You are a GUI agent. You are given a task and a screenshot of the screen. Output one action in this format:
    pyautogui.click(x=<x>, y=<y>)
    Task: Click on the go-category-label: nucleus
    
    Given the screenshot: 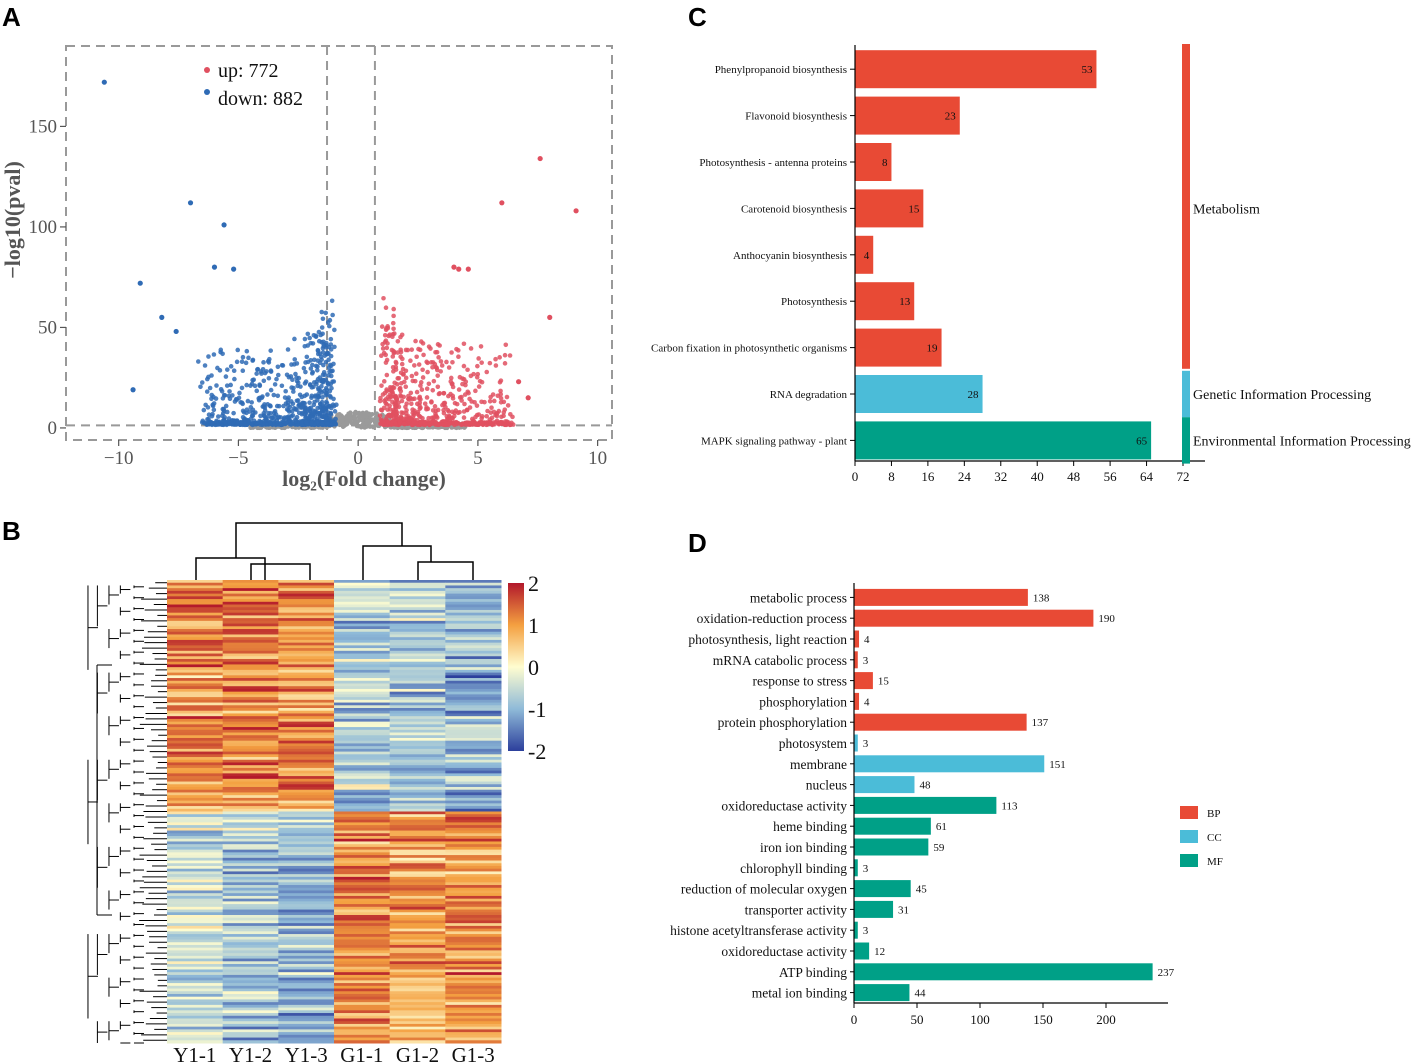 What is the action you would take?
    pyautogui.click(x=826, y=785)
    